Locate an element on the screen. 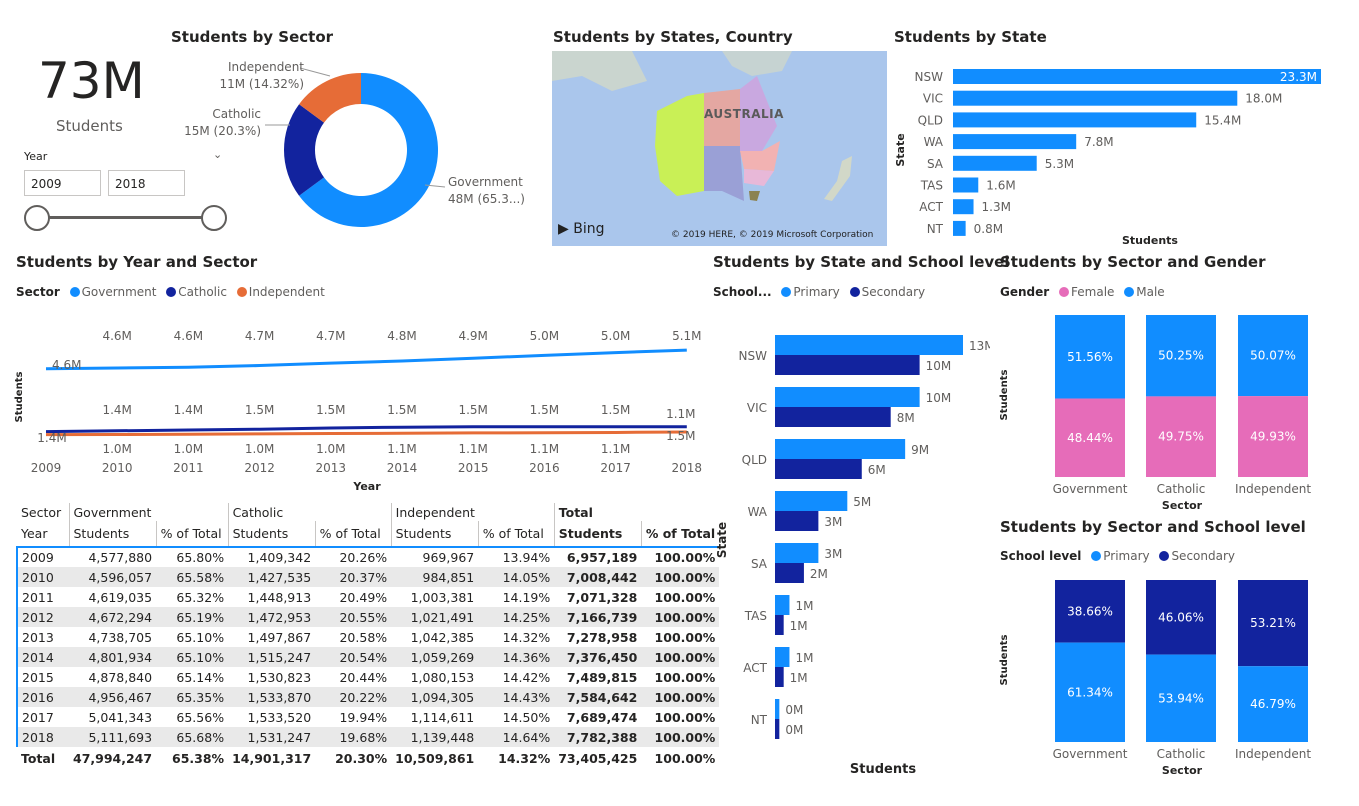 Image resolution: width=1359 pixels, height=806 pixels. line-catholic is located at coordinates (366, 429).